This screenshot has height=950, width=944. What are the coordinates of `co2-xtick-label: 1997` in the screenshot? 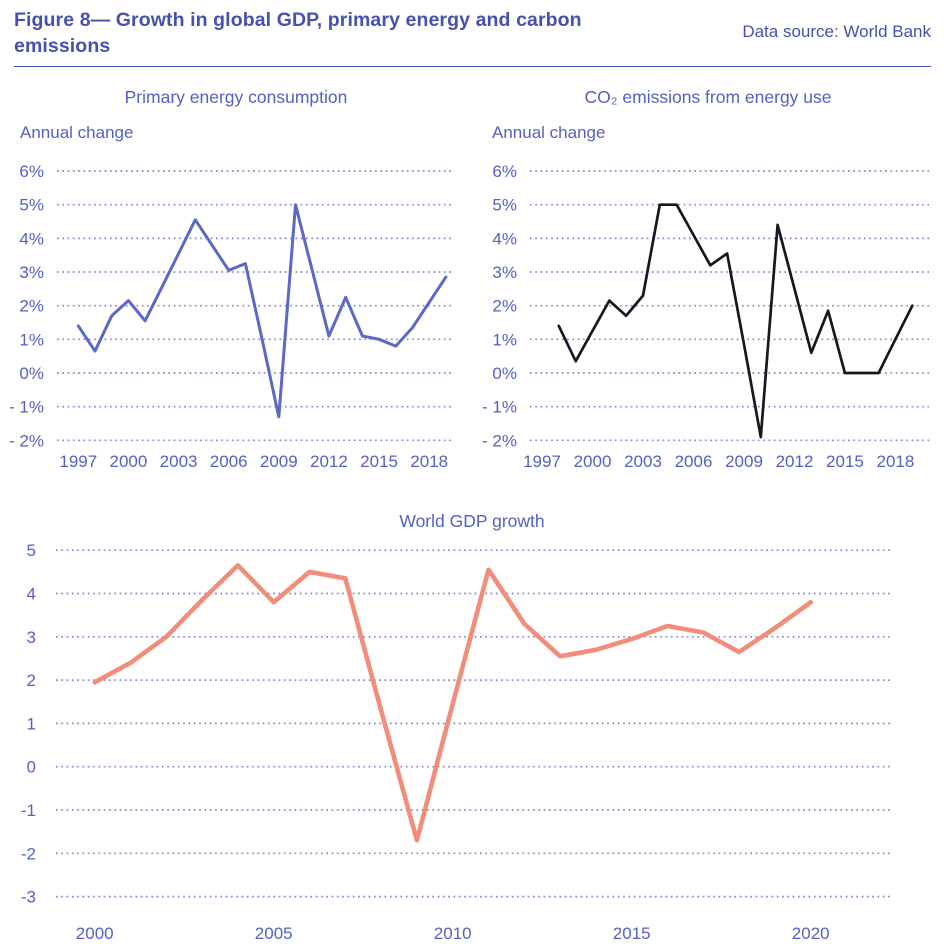 It's located at (542, 461).